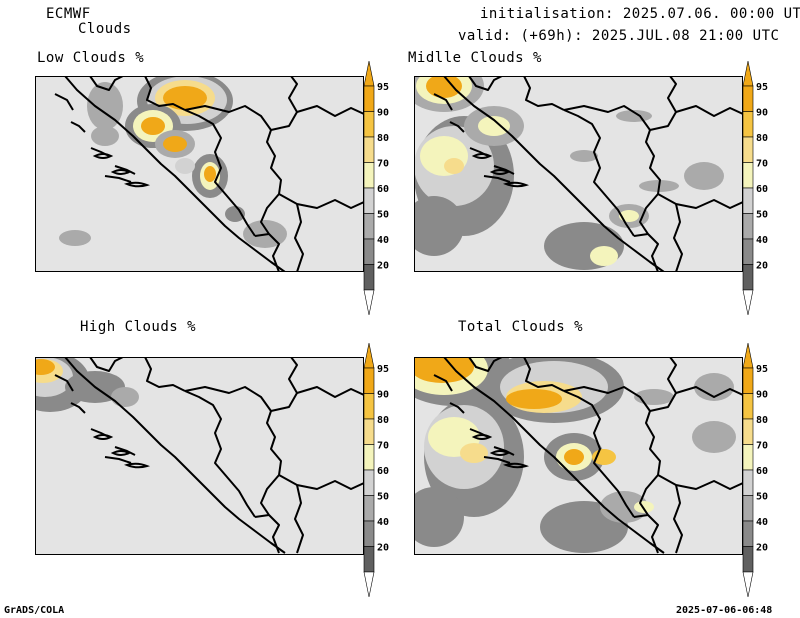 Image resolution: width=800 pixels, height=618 pixels. Describe the element at coordinates (762, 395) in the screenshot. I see `colorbar-label: 90` at that location.